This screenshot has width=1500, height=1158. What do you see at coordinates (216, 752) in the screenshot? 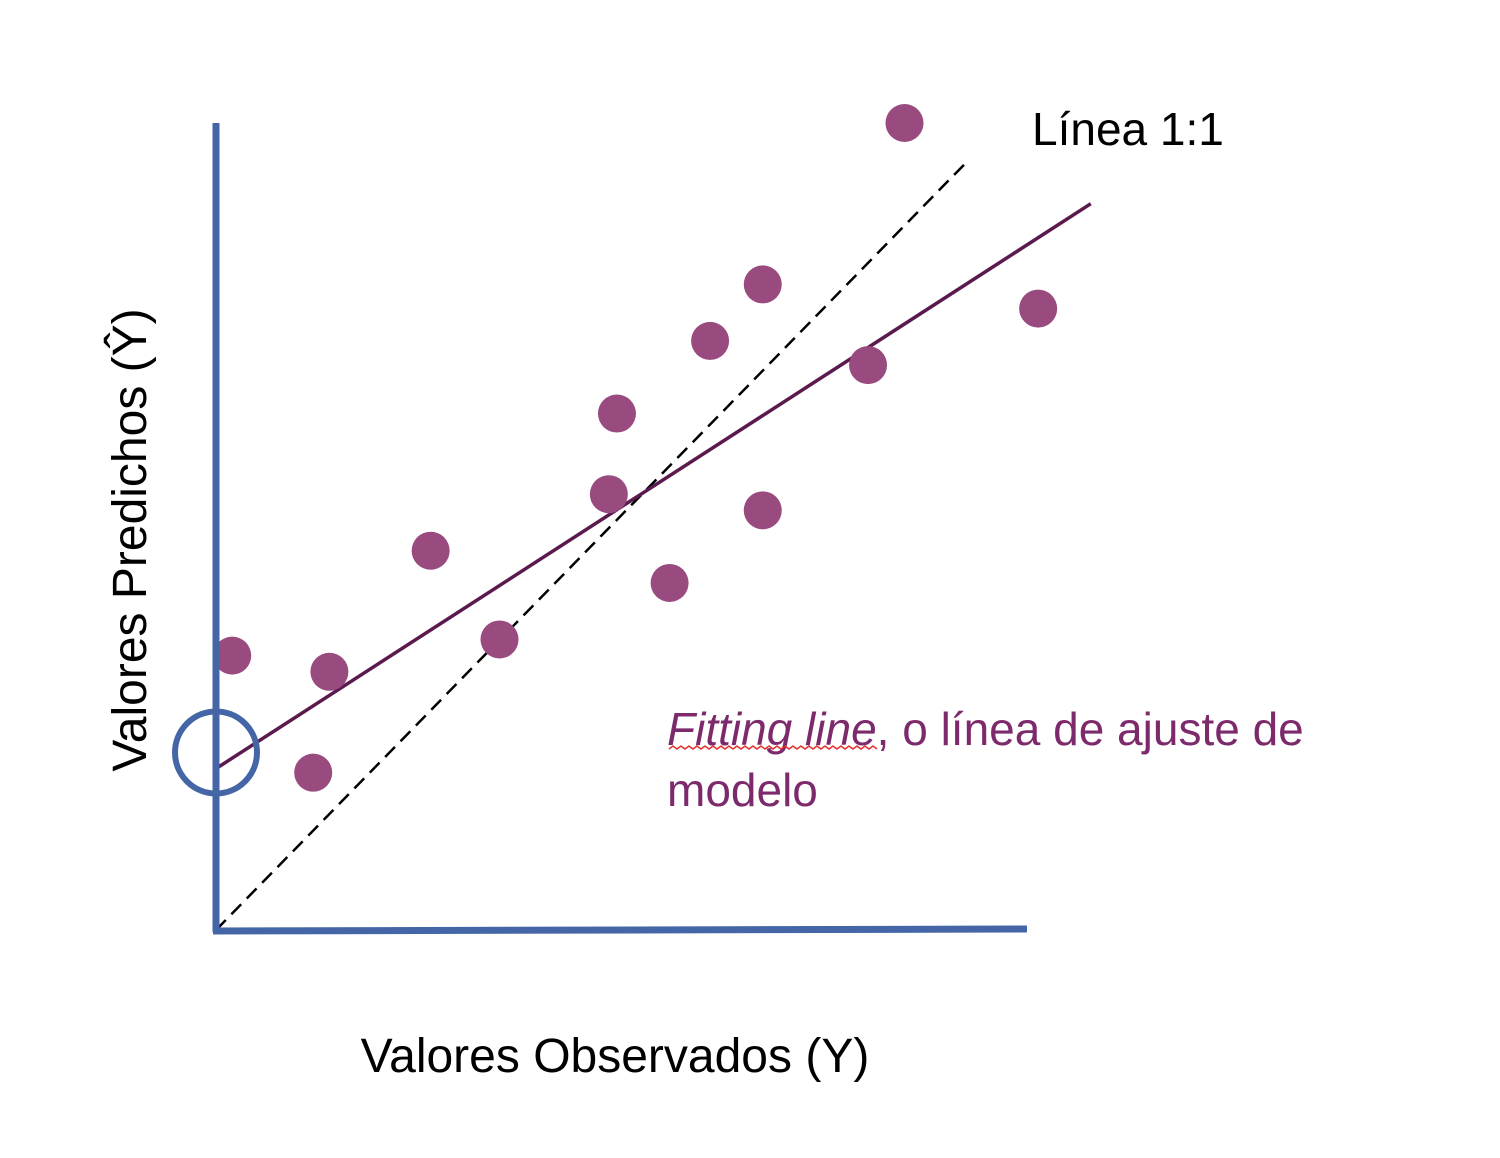
I see `intercept-marker-circle` at bounding box center [216, 752].